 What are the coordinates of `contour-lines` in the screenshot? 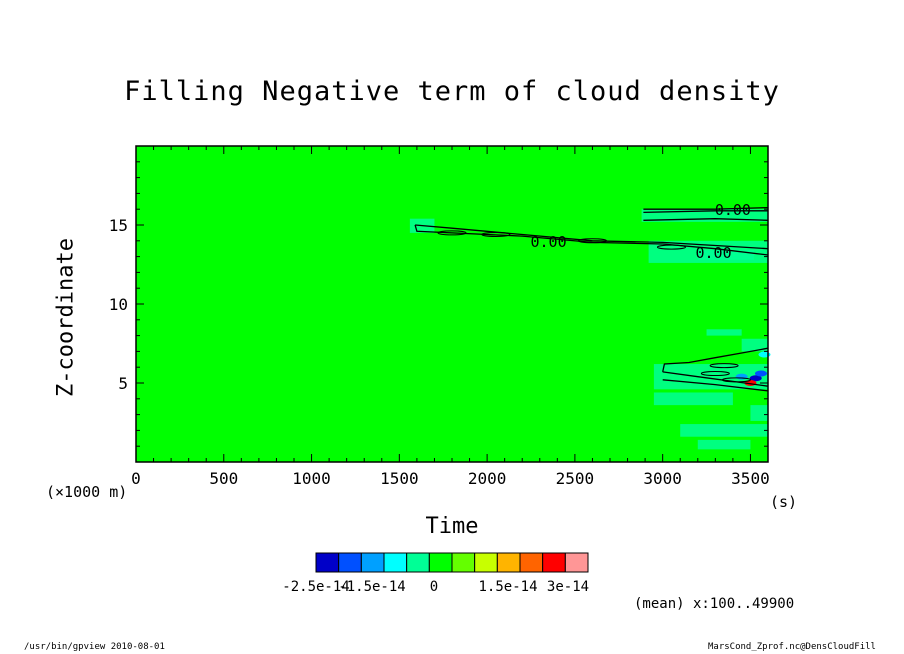 It's located at (591, 299).